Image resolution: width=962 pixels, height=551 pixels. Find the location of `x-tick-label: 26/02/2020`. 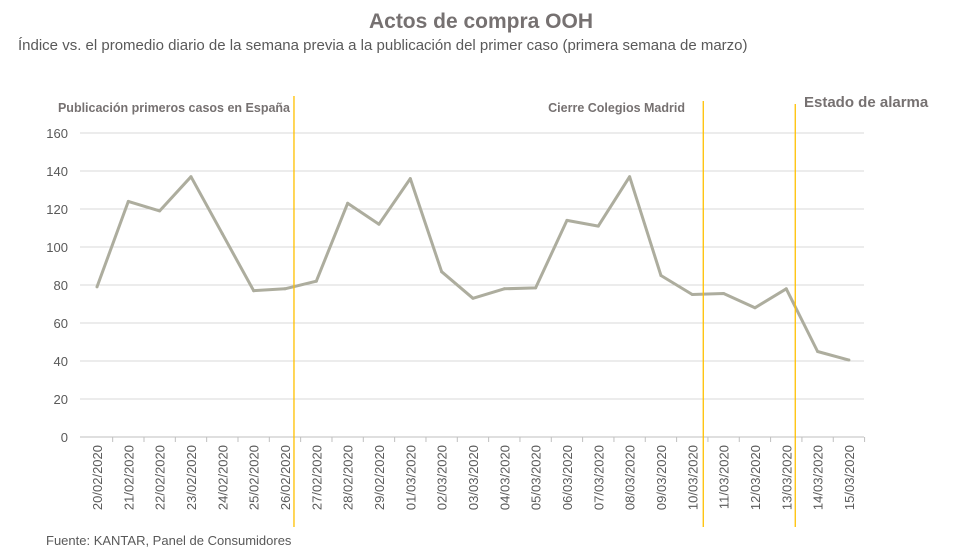

x-tick-label: 26/02/2020 is located at coordinates (285, 477).